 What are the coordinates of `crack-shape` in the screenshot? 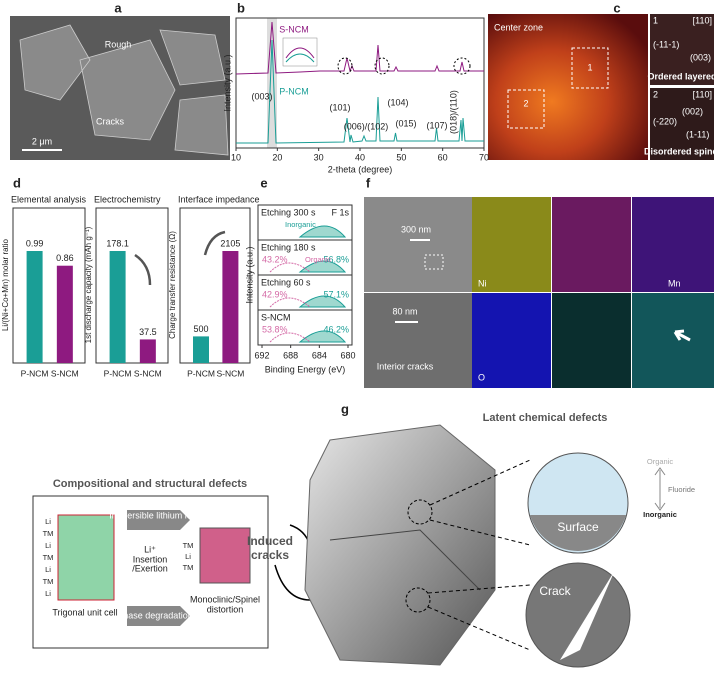 It's located at (587, 615).